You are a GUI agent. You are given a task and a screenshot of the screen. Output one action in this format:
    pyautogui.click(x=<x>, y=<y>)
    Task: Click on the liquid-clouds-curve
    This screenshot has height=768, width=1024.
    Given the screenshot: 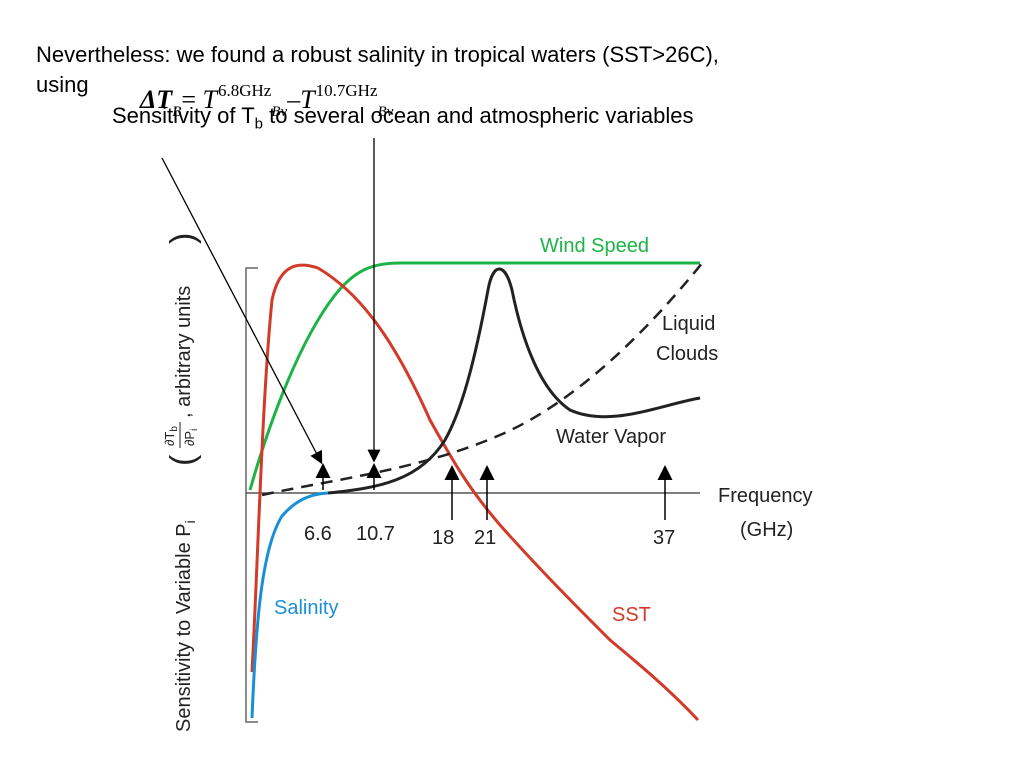 What is the action you would take?
    pyautogui.click(x=482, y=379)
    